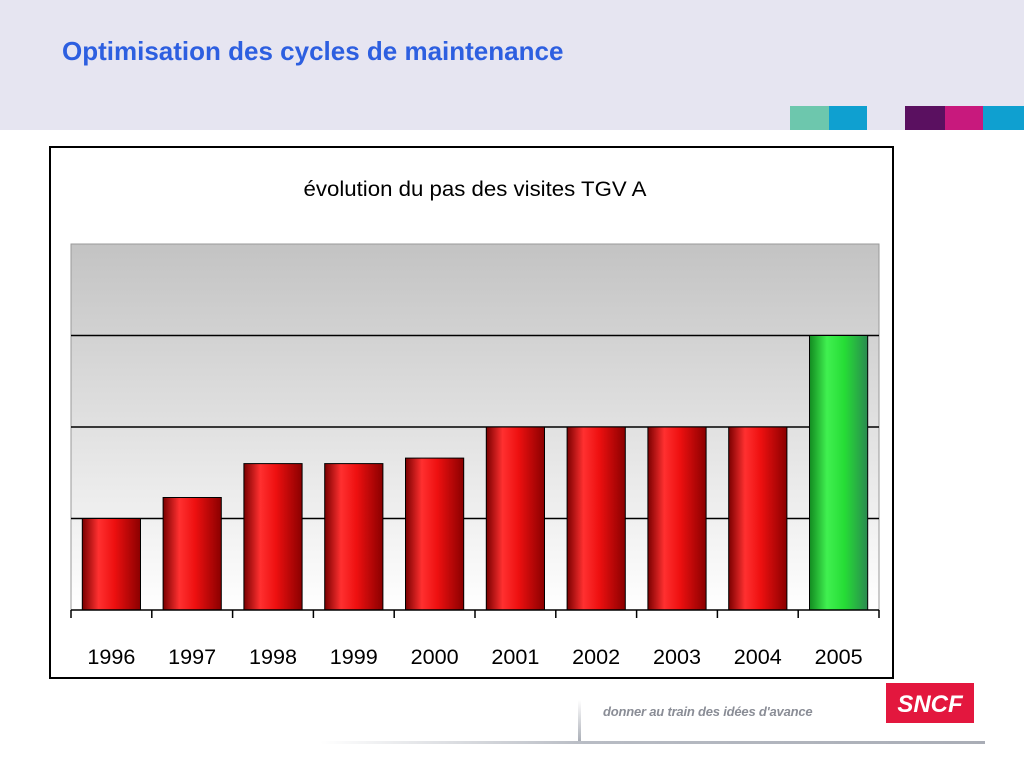 The image size is (1024, 768). Describe the element at coordinates (758, 518) in the screenshot. I see `bar-2004` at that location.